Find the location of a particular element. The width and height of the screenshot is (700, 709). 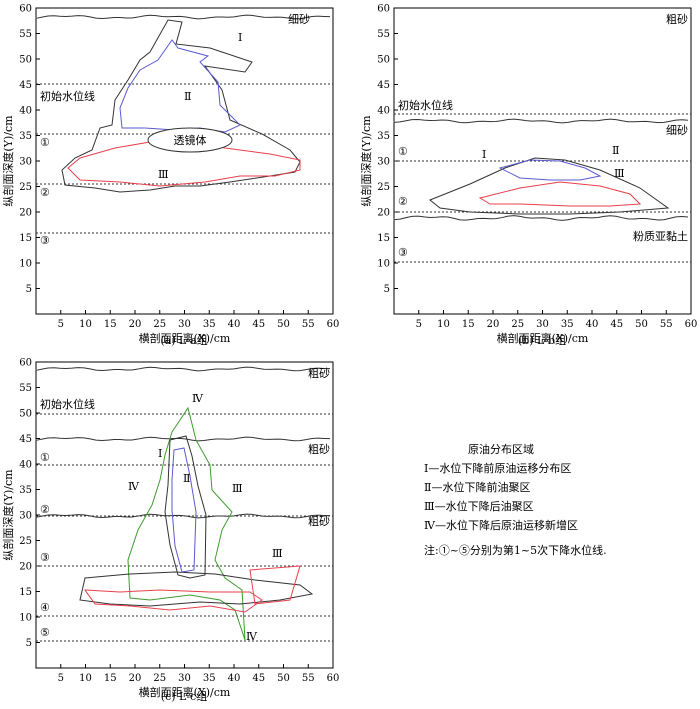

zone-iv-label: Ⅳ is located at coordinates (198, 398).